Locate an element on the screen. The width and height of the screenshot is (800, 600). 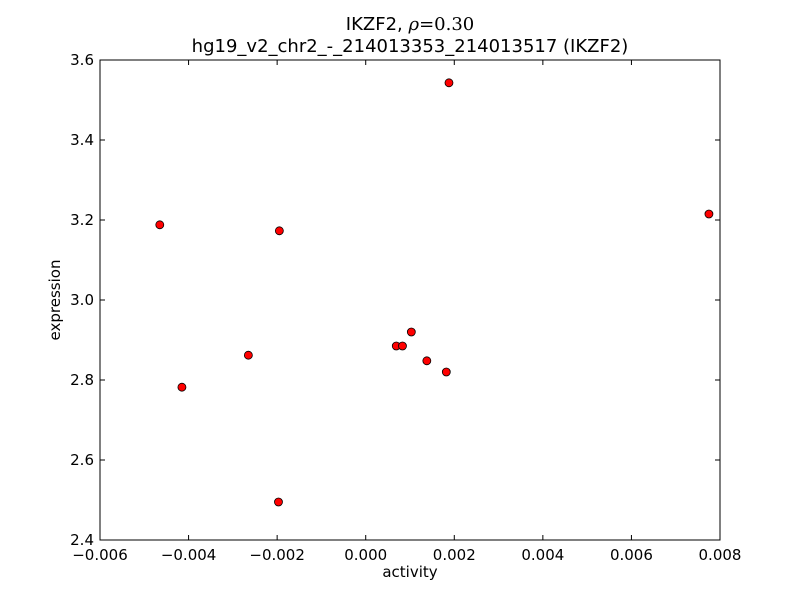
x-tick-label: −0.002 is located at coordinates (277, 555).